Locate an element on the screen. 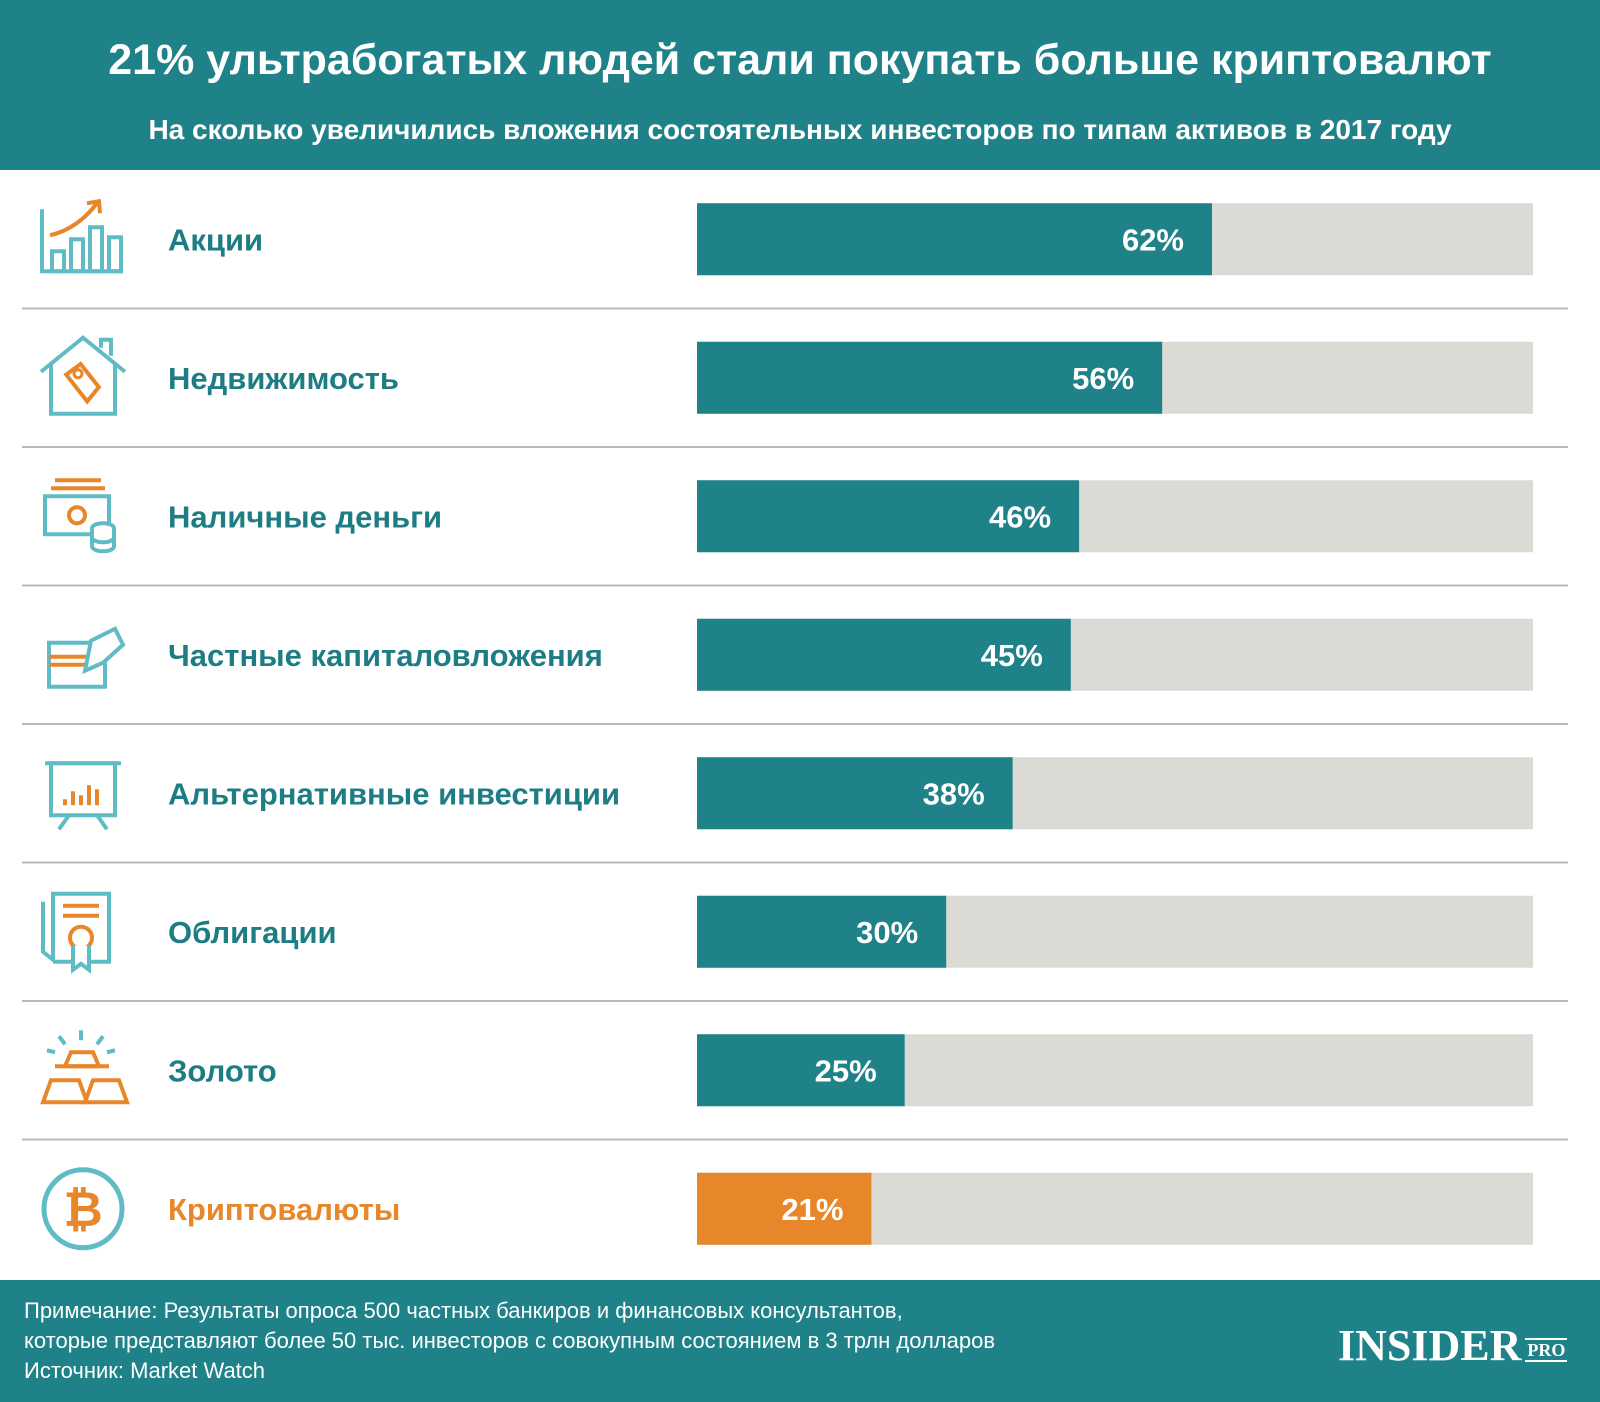 This screenshot has width=1600, height=1402. category-label: Акции is located at coordinates (215, 239).